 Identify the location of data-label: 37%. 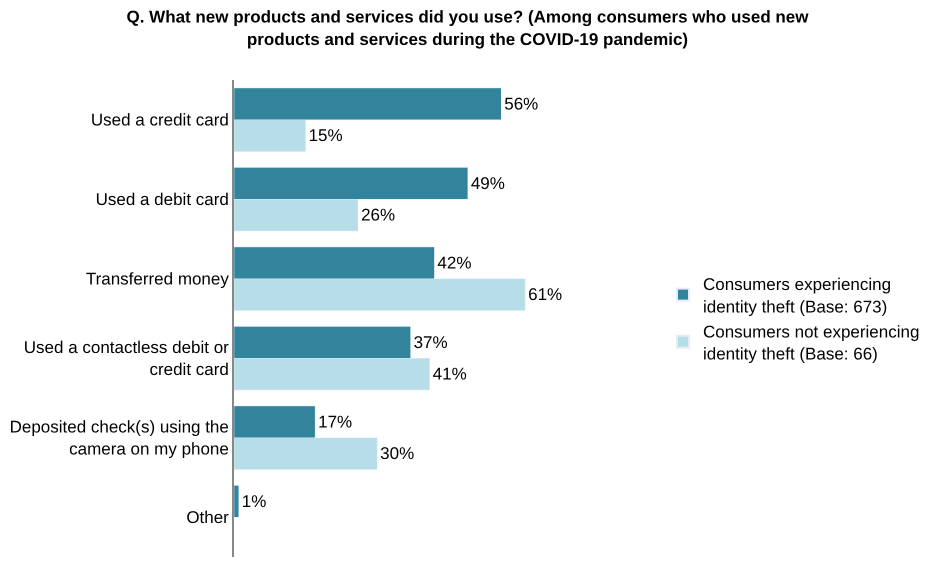
(431, 342).